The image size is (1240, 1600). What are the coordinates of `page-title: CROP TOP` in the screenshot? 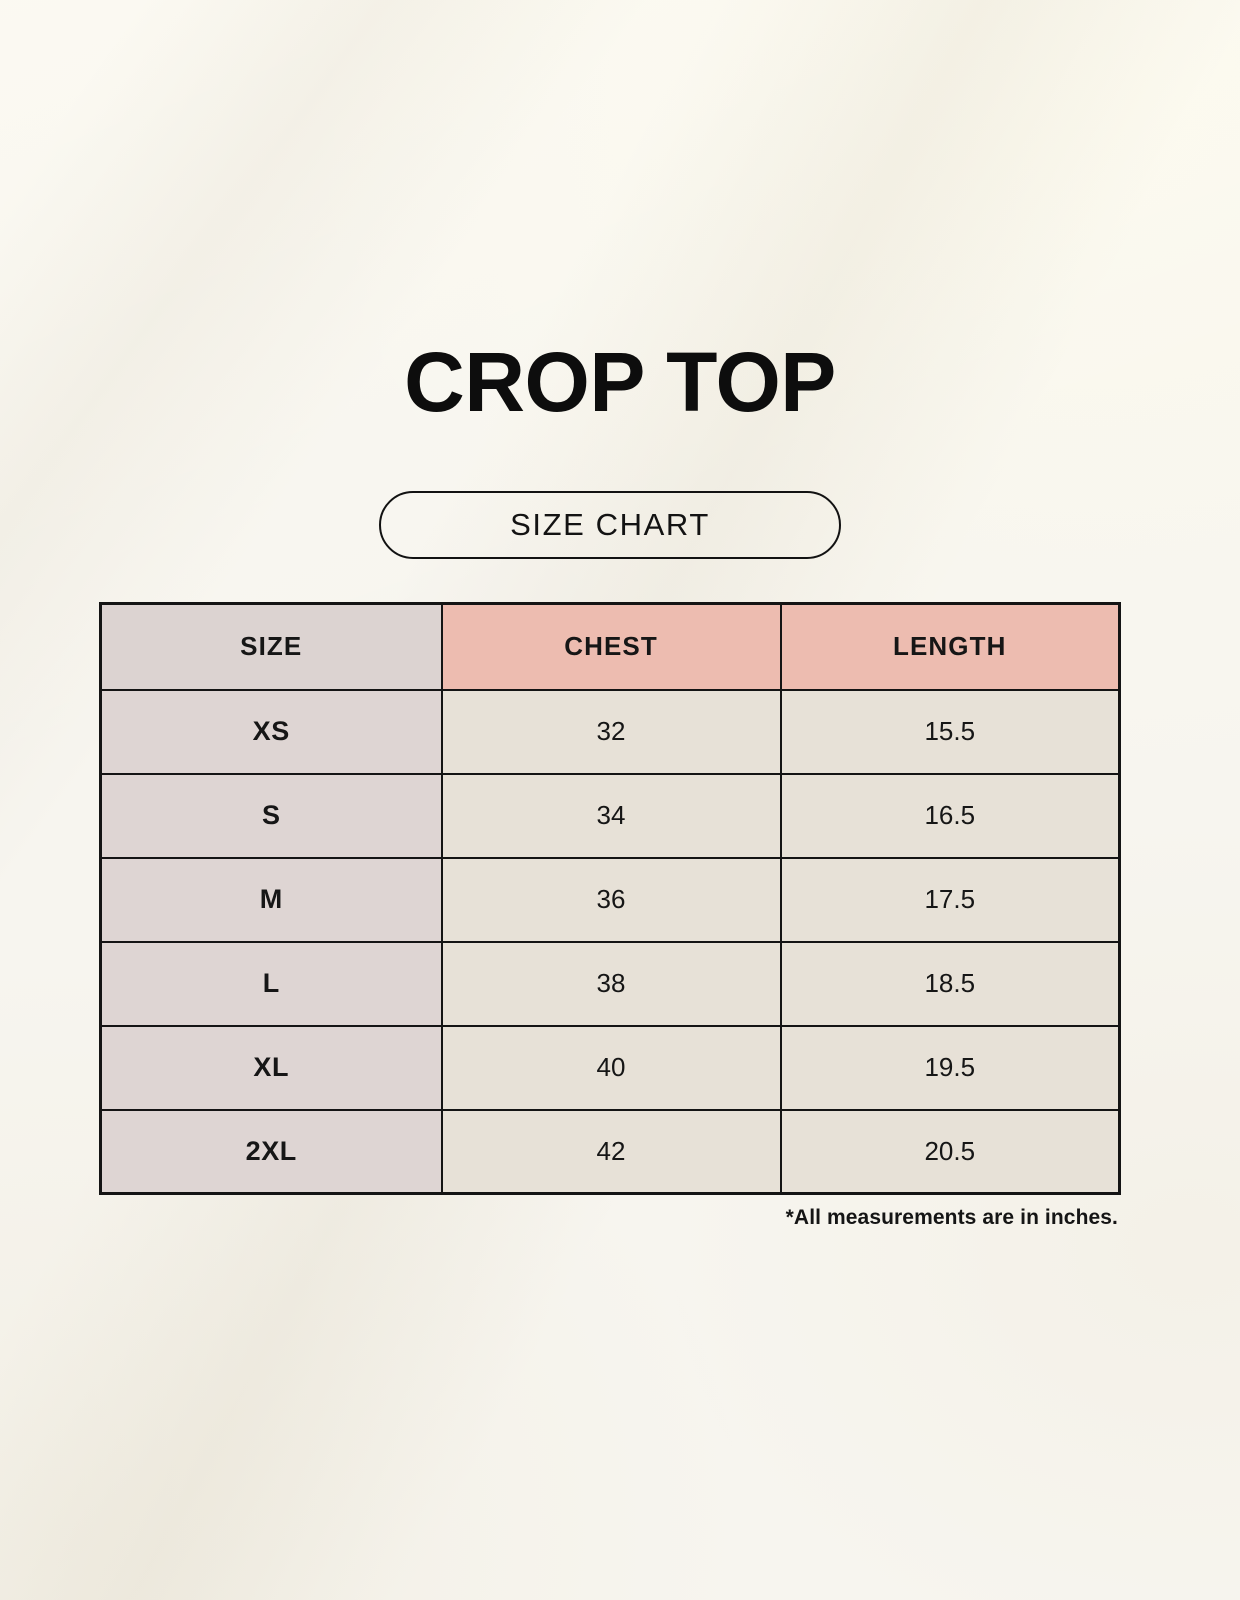 It's located at (620, 382).